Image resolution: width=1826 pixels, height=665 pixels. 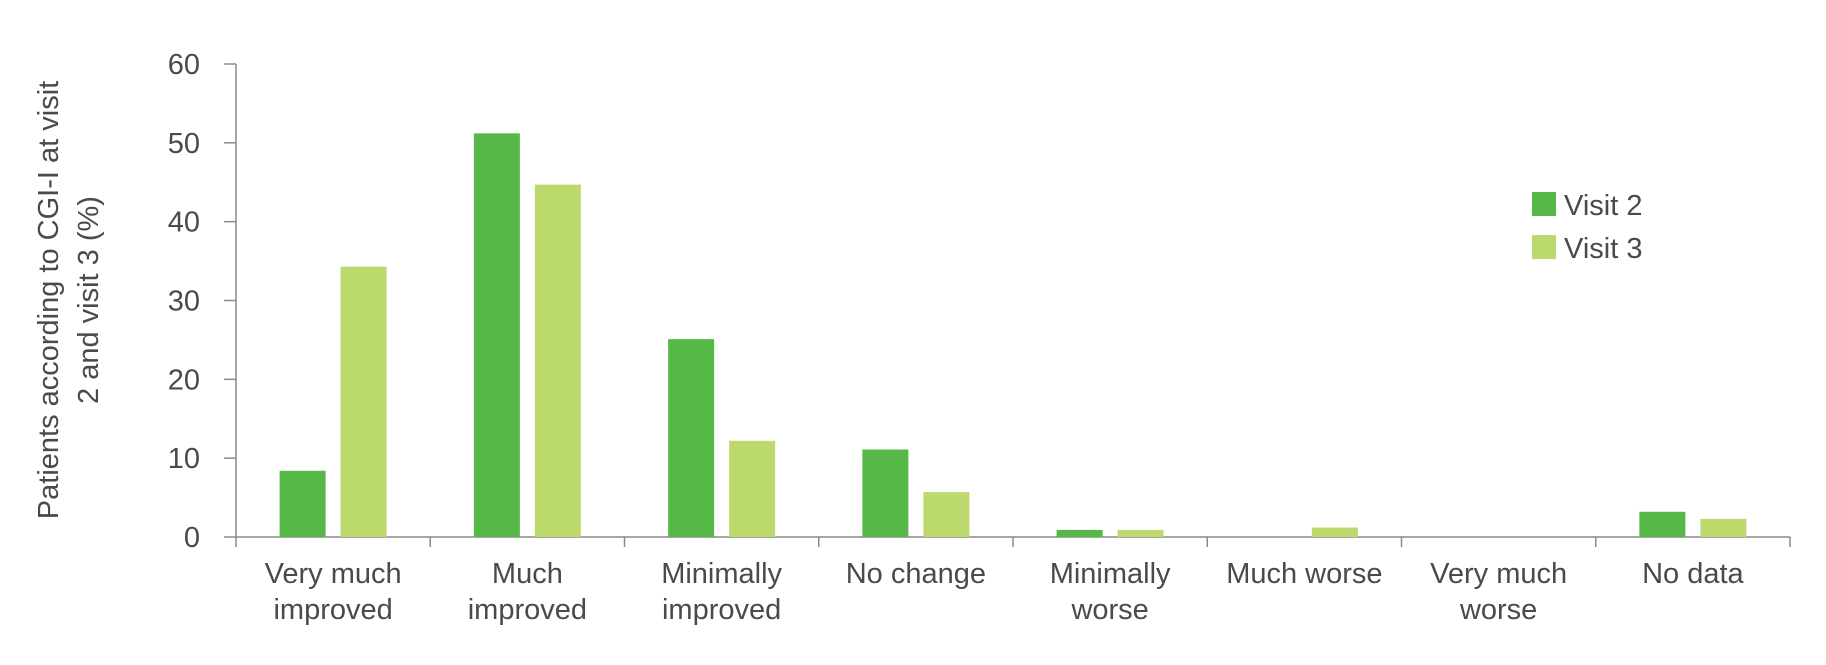 What do you see at coordinates (184, 459) in the screenshot?
I see `y-tick-label: 10` at bounding box center [184, 459].